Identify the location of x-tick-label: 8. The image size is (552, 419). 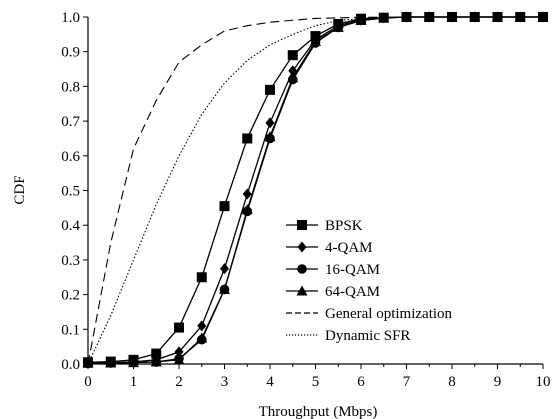
(452, 382).